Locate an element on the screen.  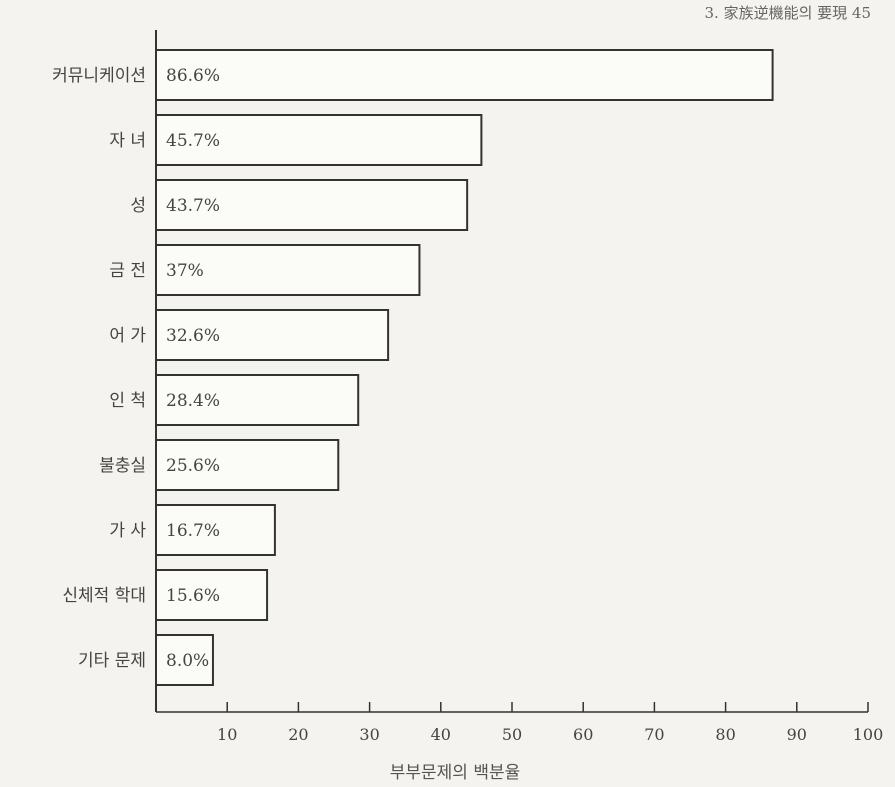
value-label-7: 16.7% is located at coordinates (193, 531).